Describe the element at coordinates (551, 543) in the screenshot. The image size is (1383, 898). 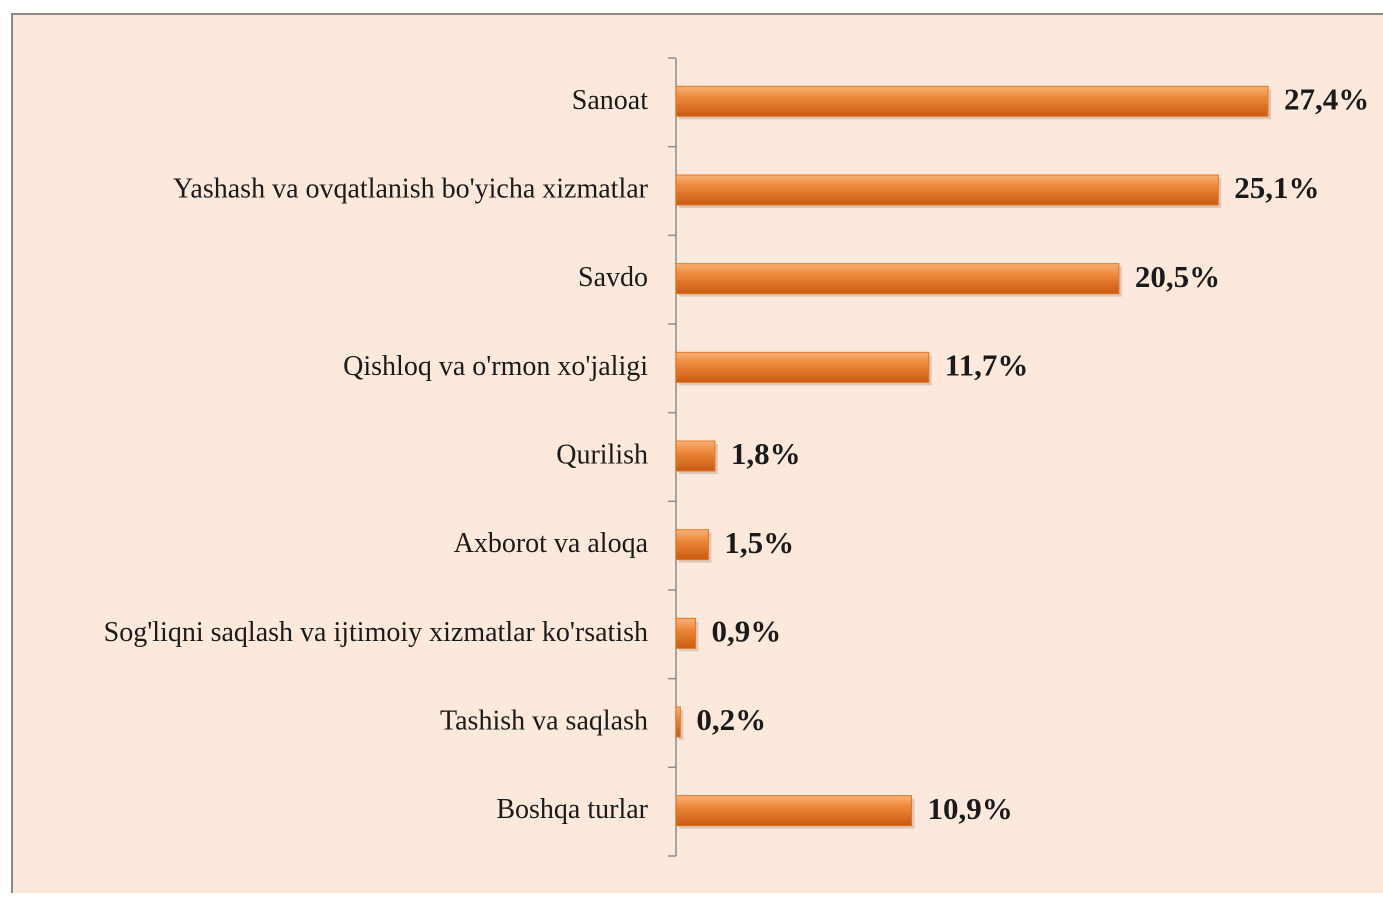
I see `category-label: Axborot va aloqa` at that location.